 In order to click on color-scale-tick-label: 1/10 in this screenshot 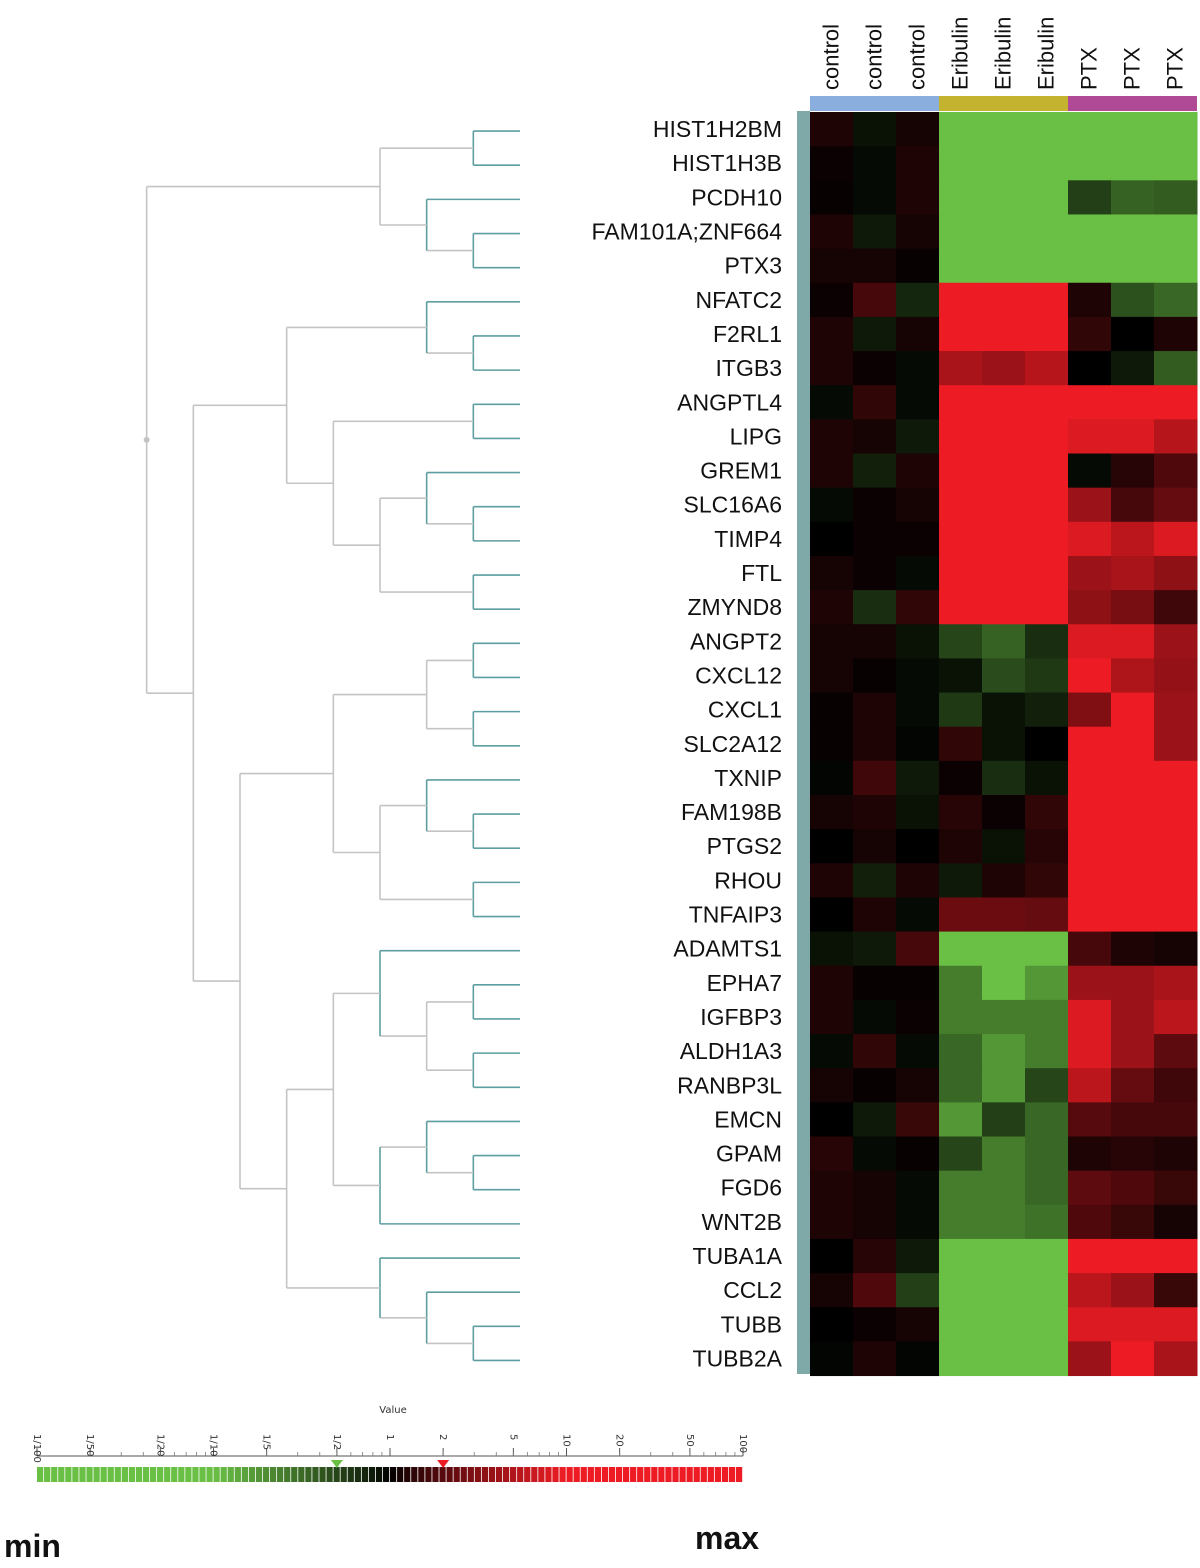, I will do `click(213, 1445)`.